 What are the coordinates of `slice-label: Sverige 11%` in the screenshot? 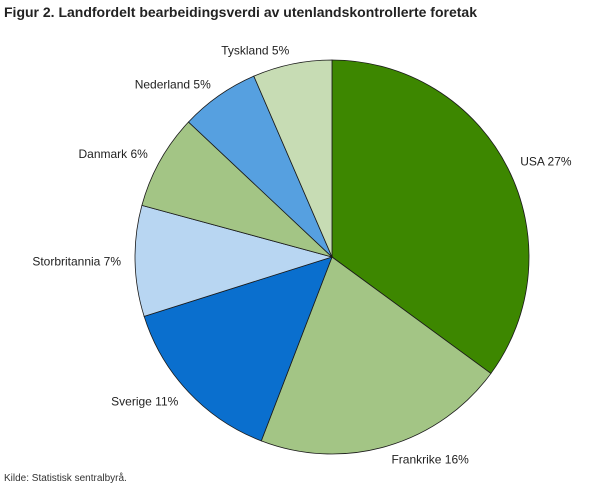 It's located at (144, 402).